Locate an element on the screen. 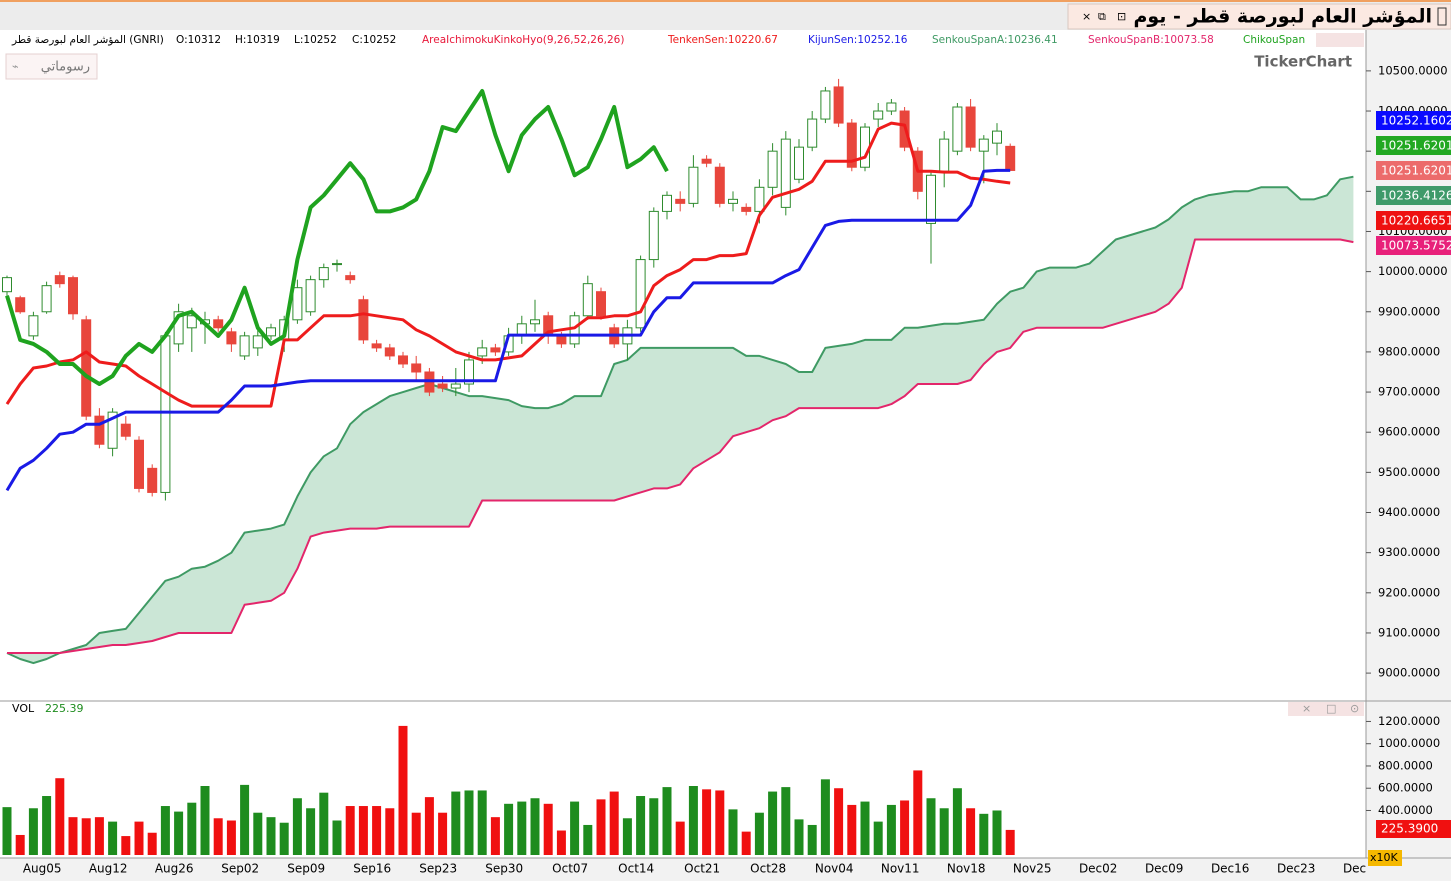 Image resolution: width=1451 pixels, height=885 pixels. y-tick-label: 600.0000 is located at coordinates (1405, 788).